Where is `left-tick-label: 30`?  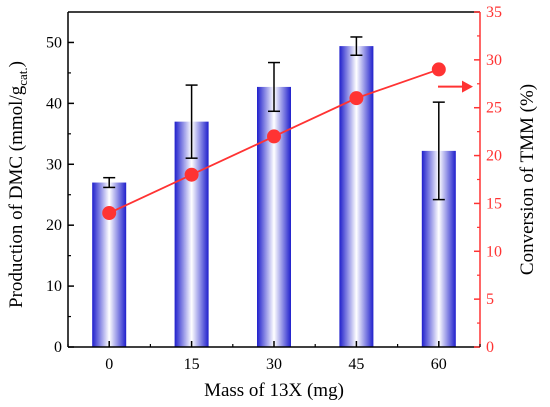 left-tick-label: 30 is located at coordinates (54, 164).